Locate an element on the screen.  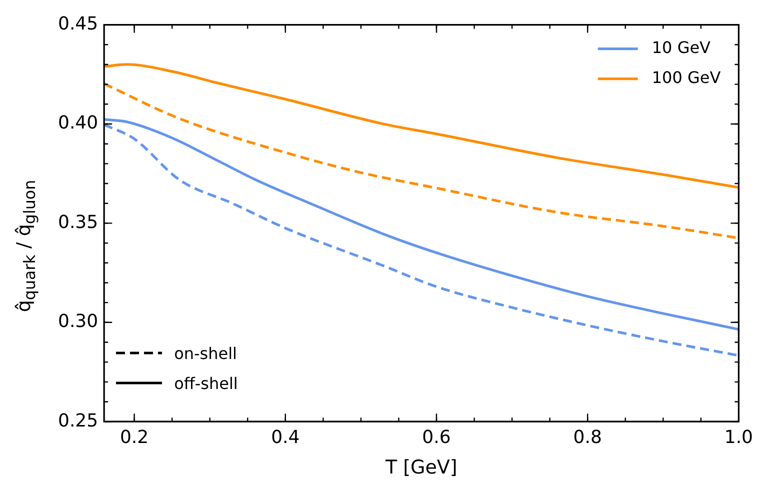
y-tick-label: 0.30 is located at coordinates (78, 321).